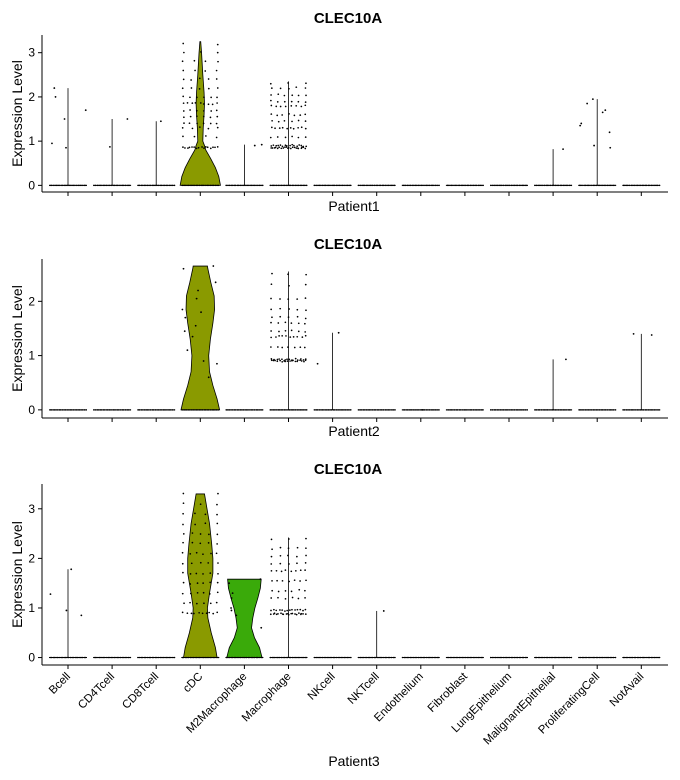  Describe the element at coordinates (68, 185) in the screenshot. I see `zero-points-Bcell` at that location.